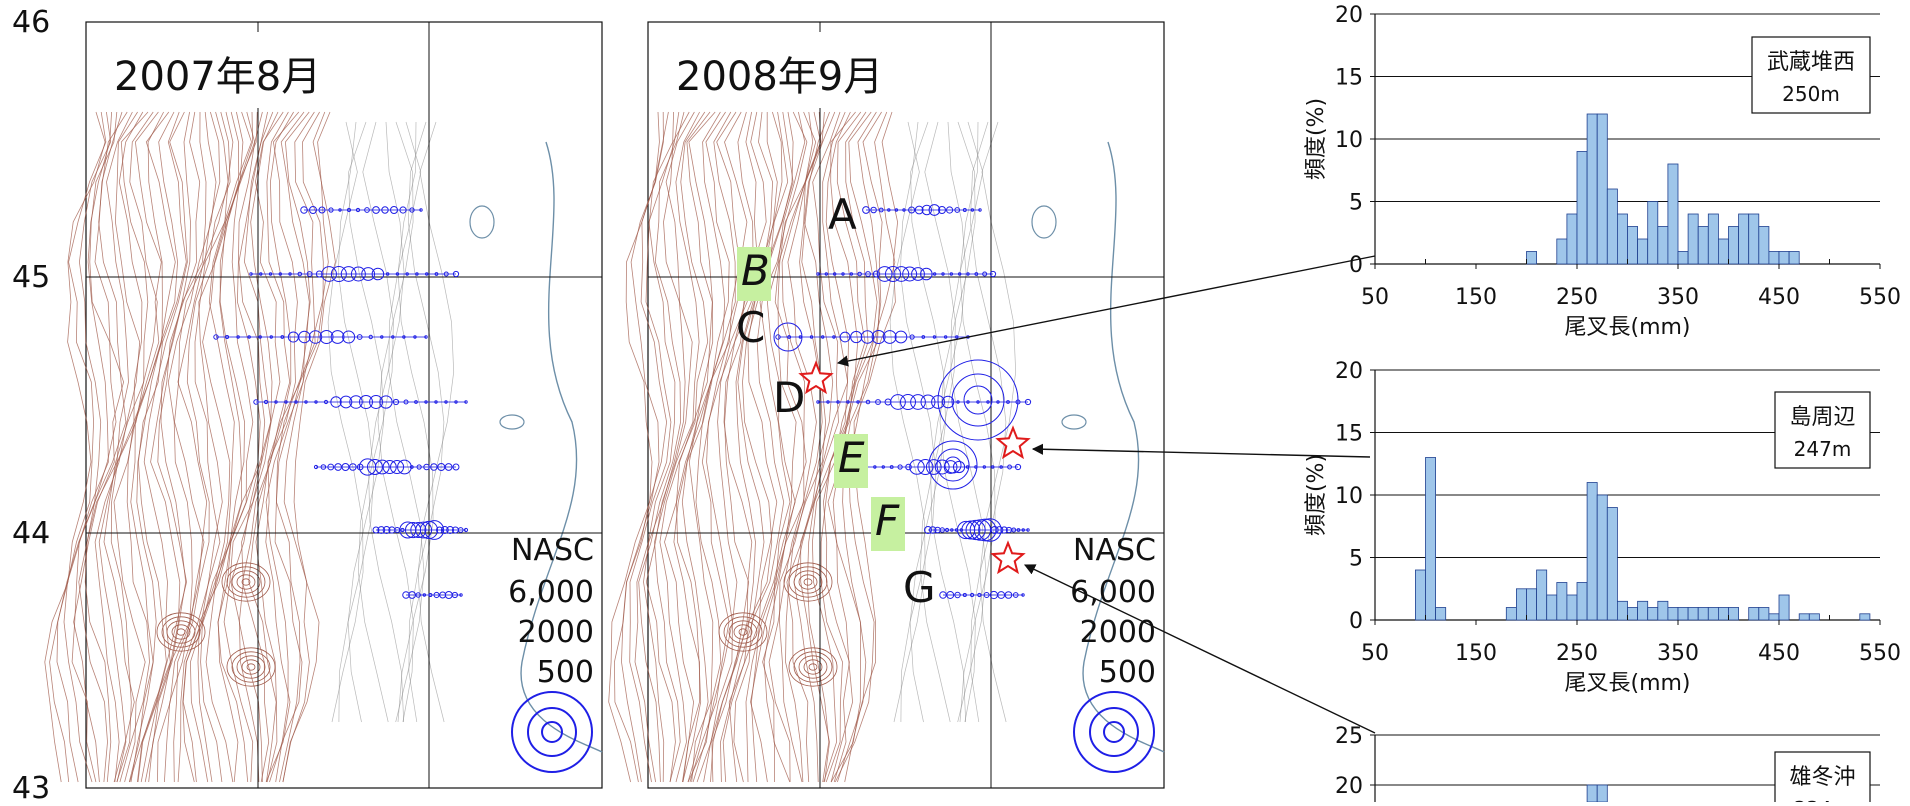 The width and height of the screenshot is (1910, 806). What do you see at coordinates (1476, 653) in the screenshot?
I see `x-tick-label: 150` at bounding box center [1476, 653].